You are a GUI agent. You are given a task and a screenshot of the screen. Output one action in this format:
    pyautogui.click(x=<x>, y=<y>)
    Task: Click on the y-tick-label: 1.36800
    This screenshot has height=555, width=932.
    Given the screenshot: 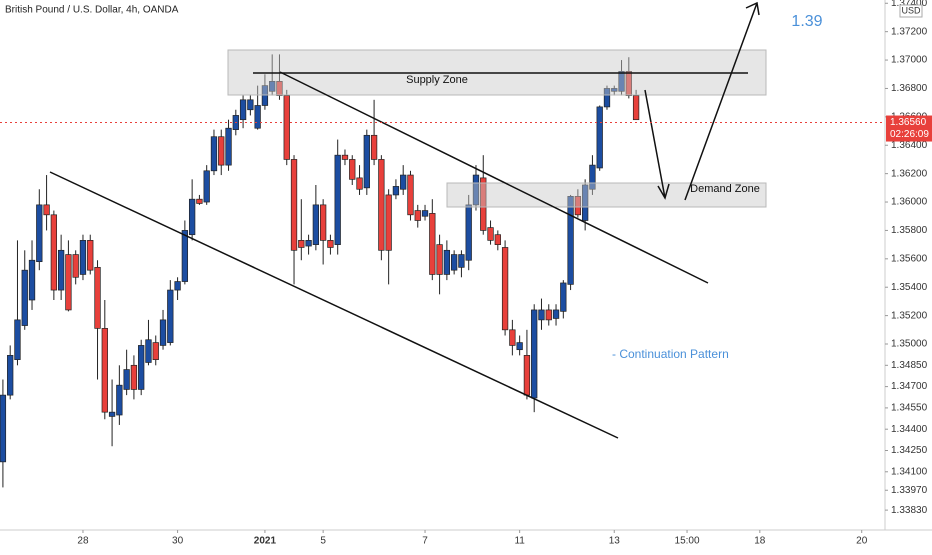 What is the action you would take?
    pyautogui.click(x=909, y=88)
    